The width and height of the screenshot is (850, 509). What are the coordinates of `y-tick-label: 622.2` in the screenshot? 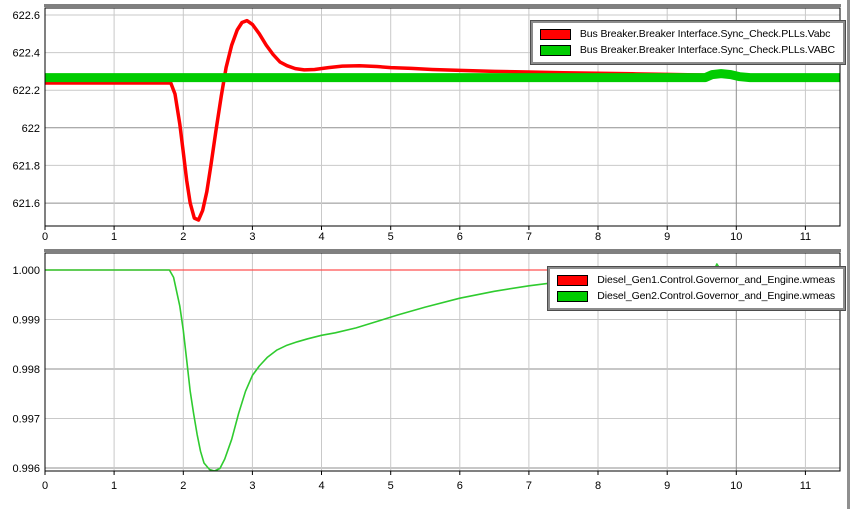 It's located at (26, 91).